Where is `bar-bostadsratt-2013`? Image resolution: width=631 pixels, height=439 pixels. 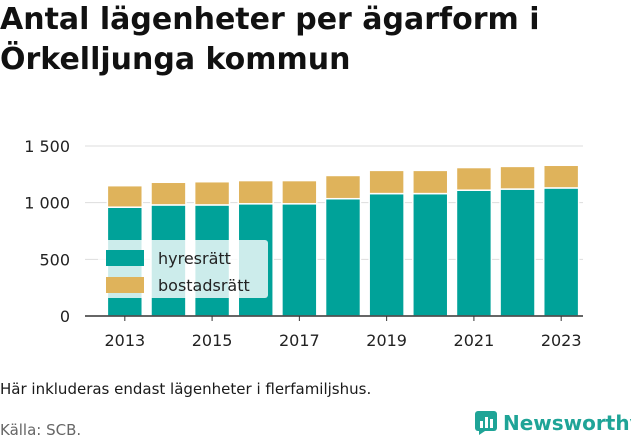 bar-bostadsratt-2013 is located at coordinates (125, 196).